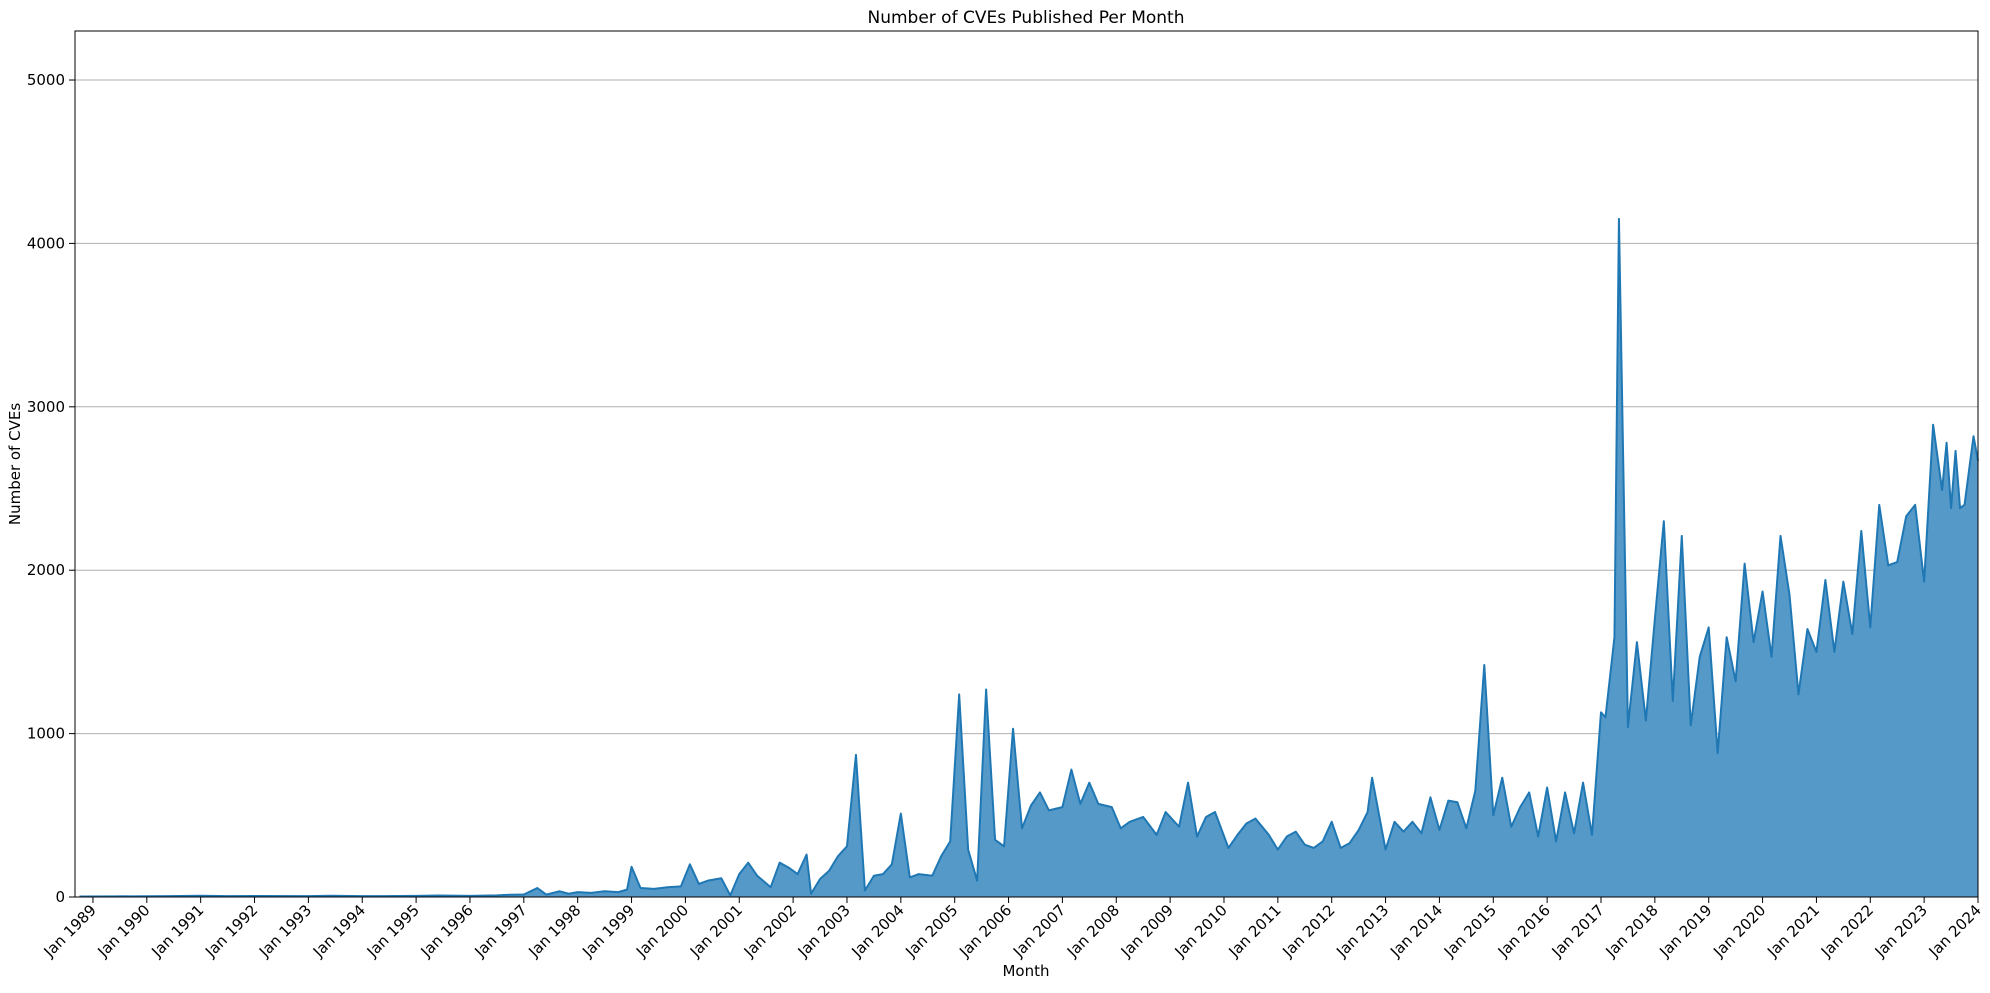 The height and width of the screenshot is (993, 1990). What do you see at coordinates (500, 931) in the screenshot?
I see `x-tick-label: Jan 1997` at bounding box center [500, 931].